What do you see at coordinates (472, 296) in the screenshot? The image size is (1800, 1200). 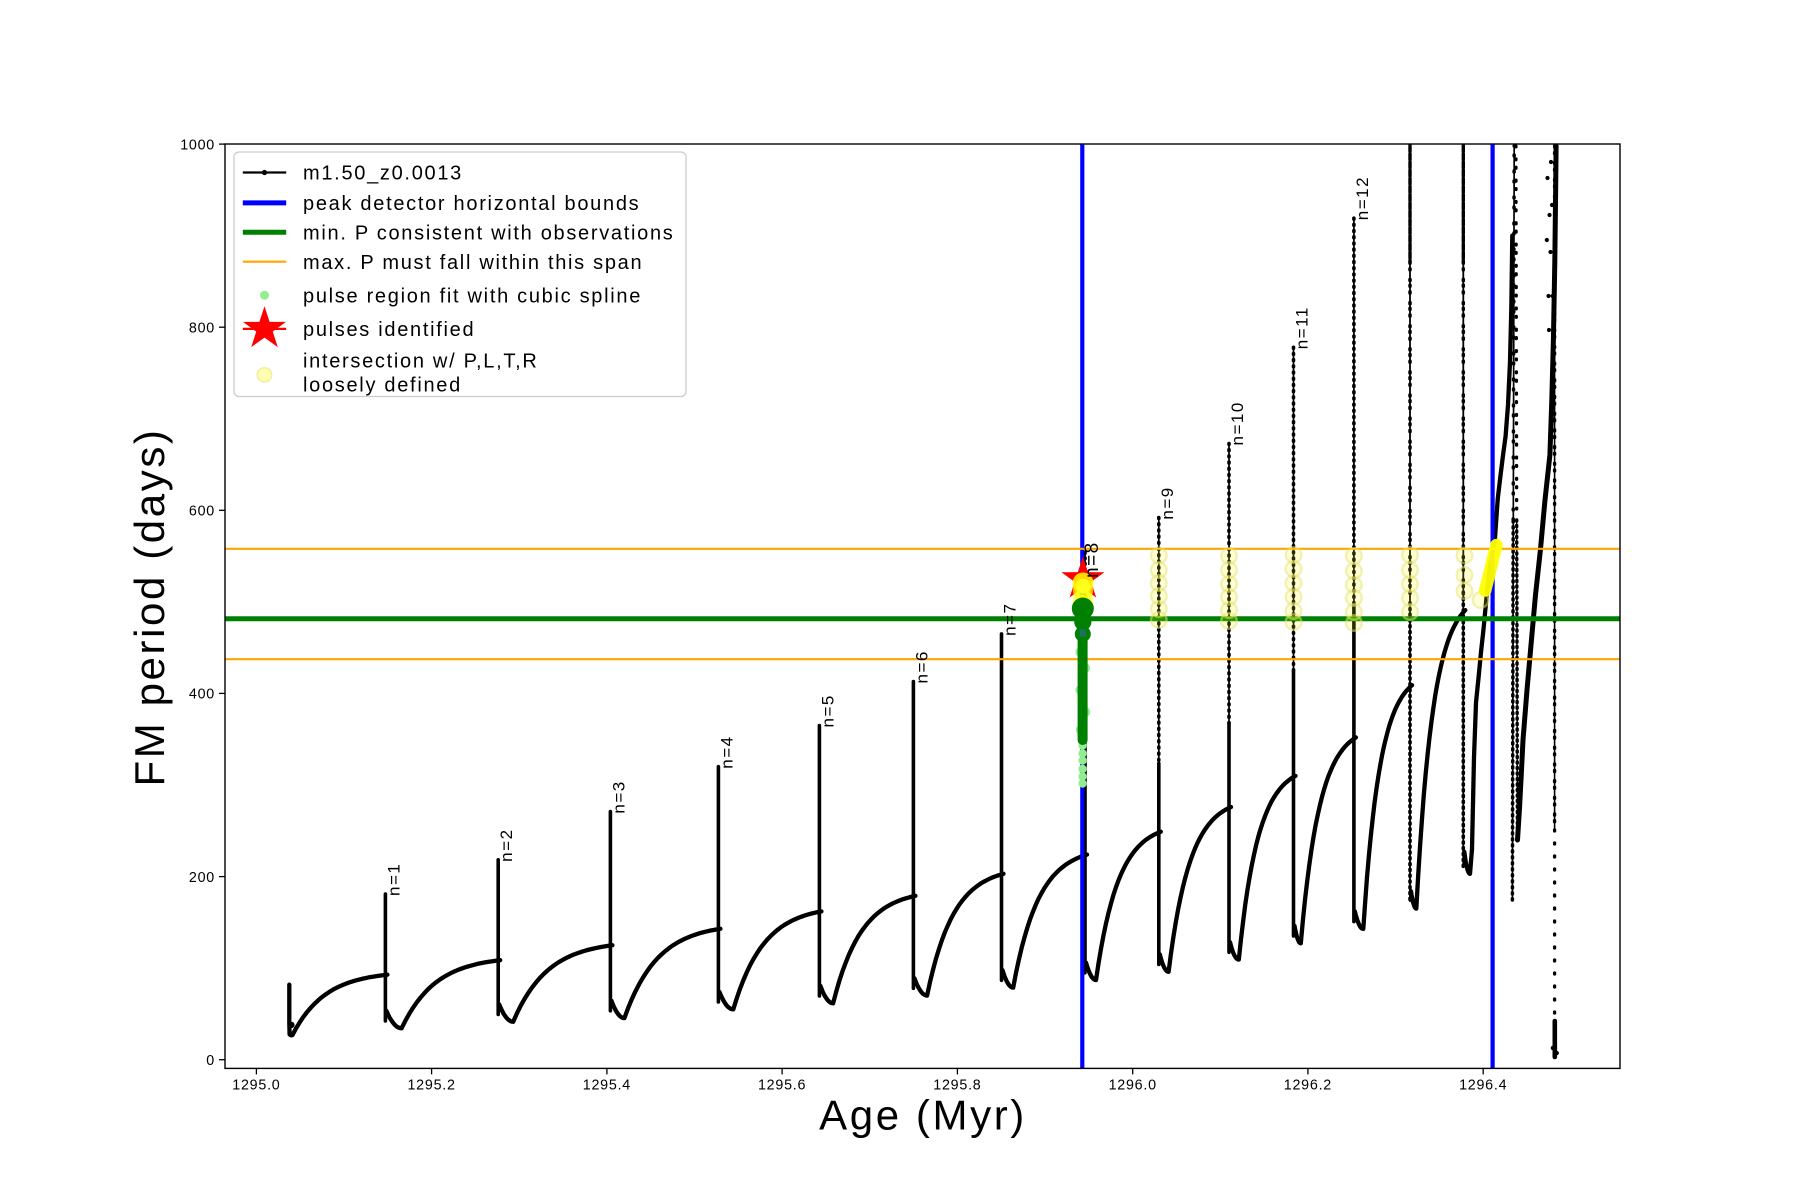 I see `svg-text:pulse region fit with cubic sp: pulse region fit with cubic spline` at bounding box center [472, 296].